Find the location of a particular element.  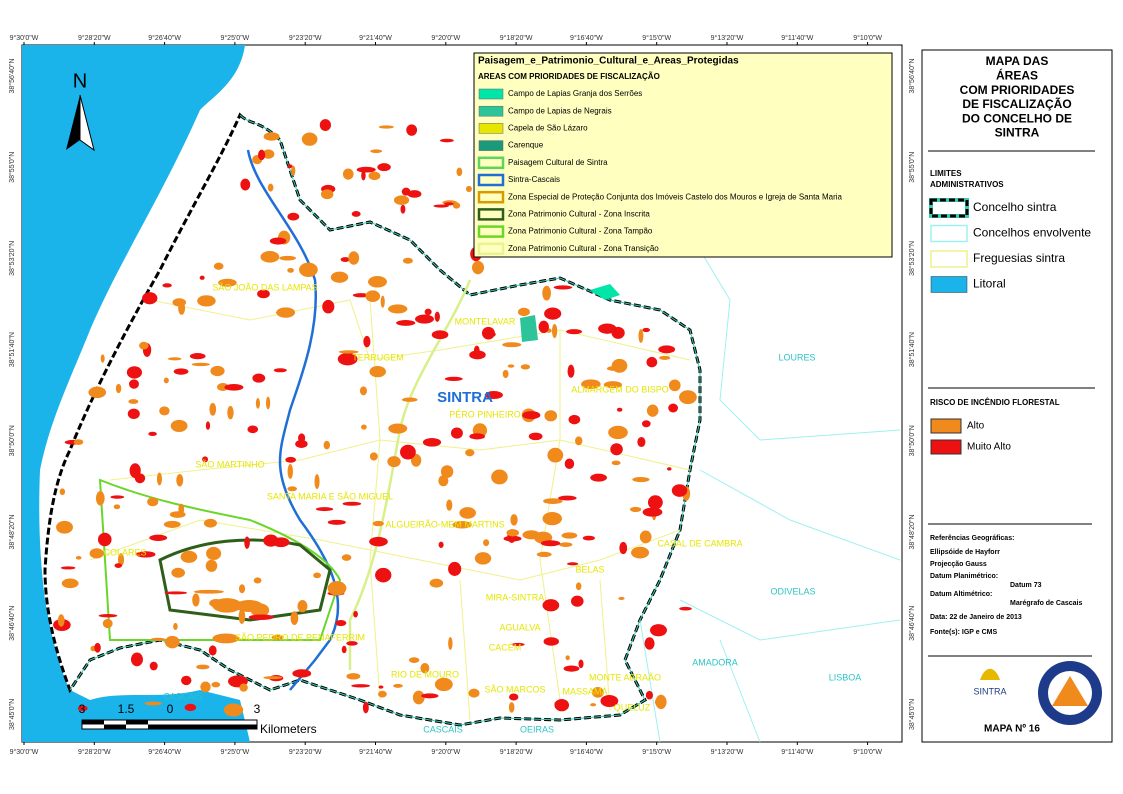

place-label: RIO DE MOURO is located at coordinates (425, 674).